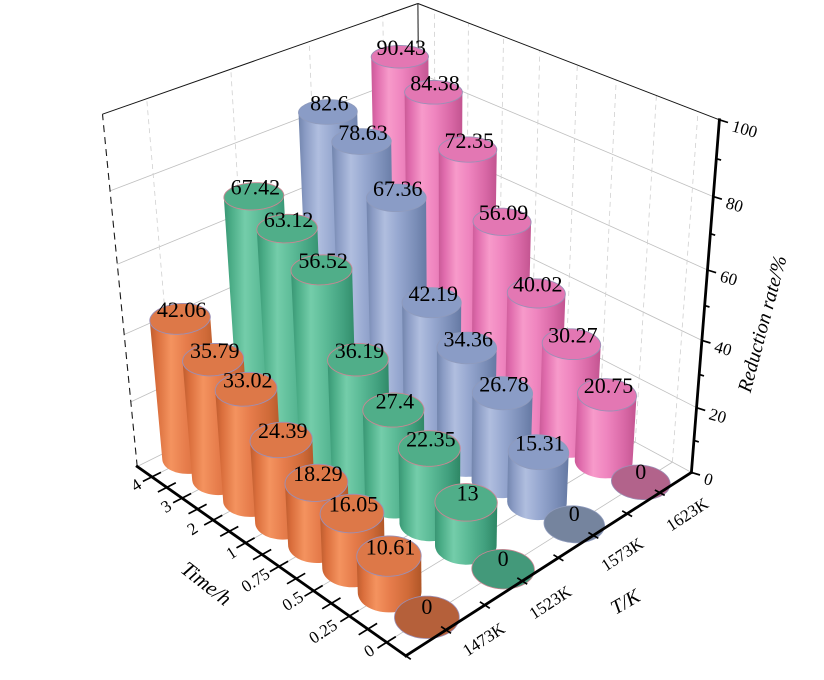 This screenshot has width=824, height=680. Describe the element at coordinates (182, 309) in the screenshot. I see `svg-text: 42.06` at that location.